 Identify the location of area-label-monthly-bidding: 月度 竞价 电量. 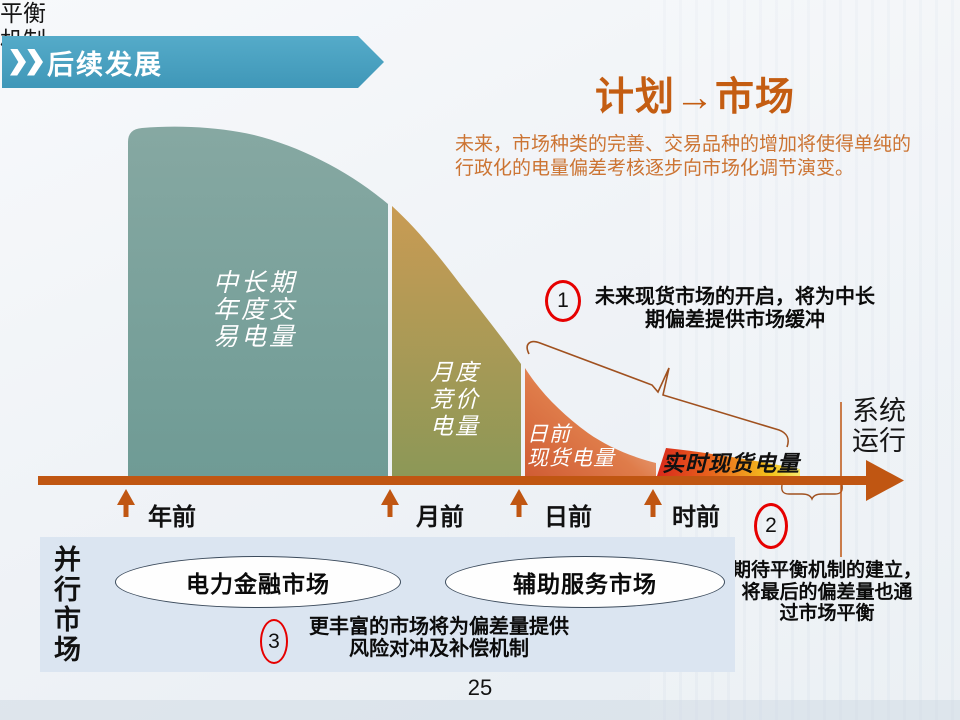
(455, 400).